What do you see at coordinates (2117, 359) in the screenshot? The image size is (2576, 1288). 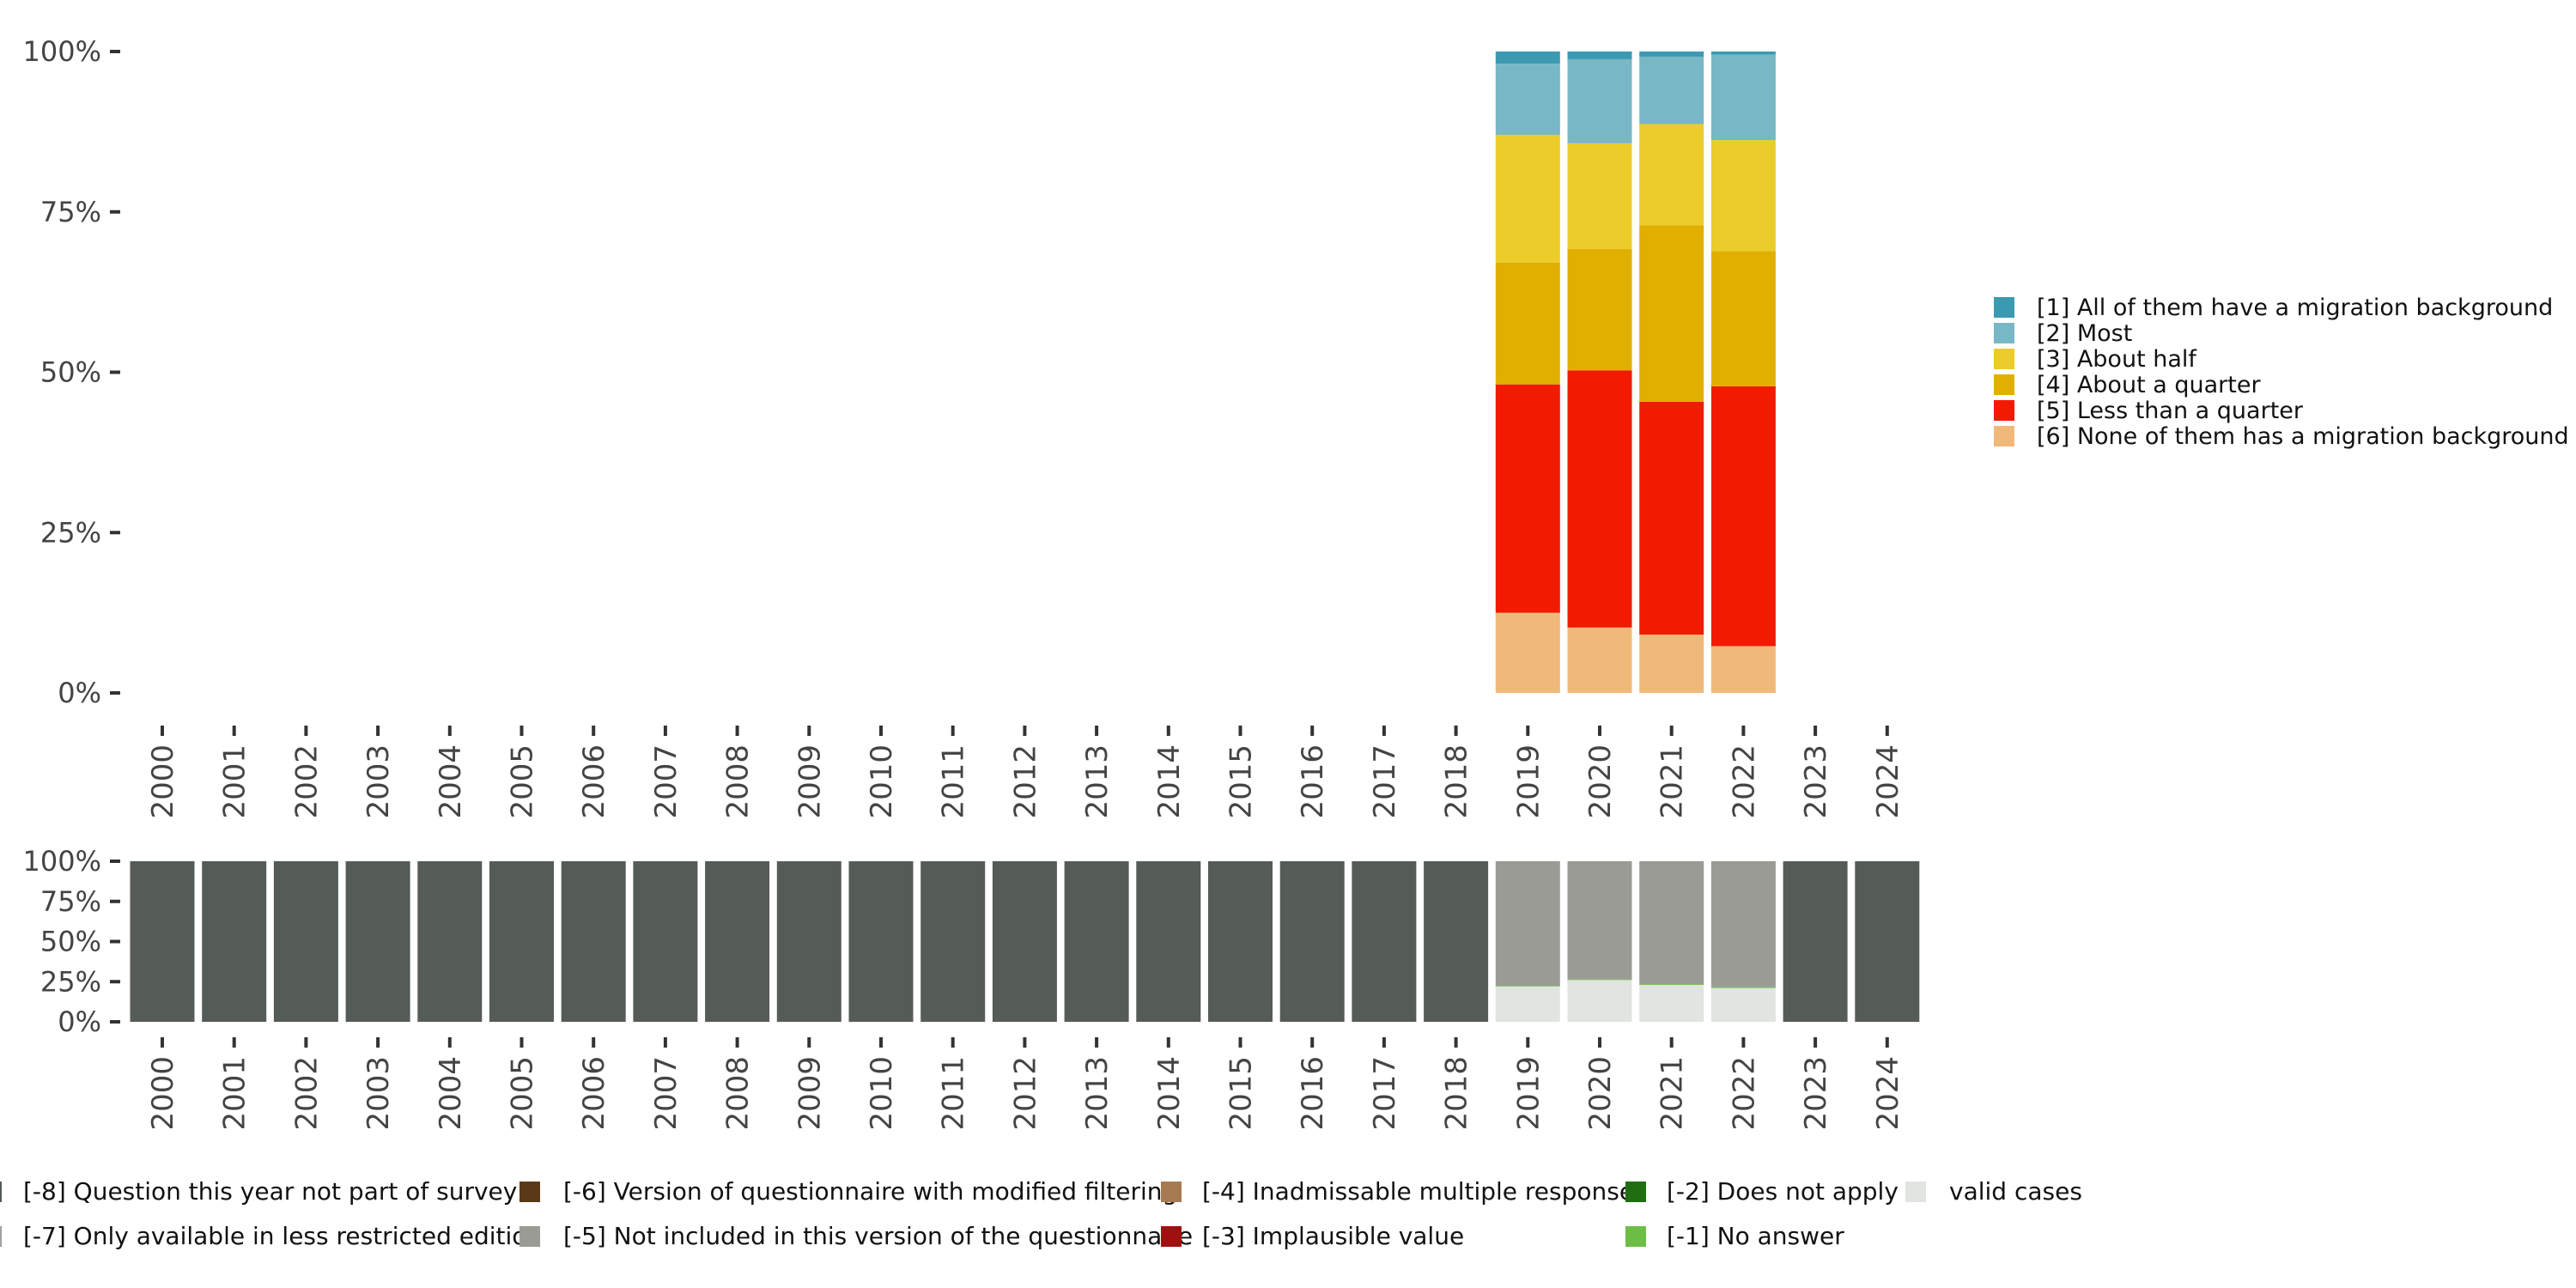 I see `top-legend-label-3: [3] About half` at bounding box center [2117, 359].